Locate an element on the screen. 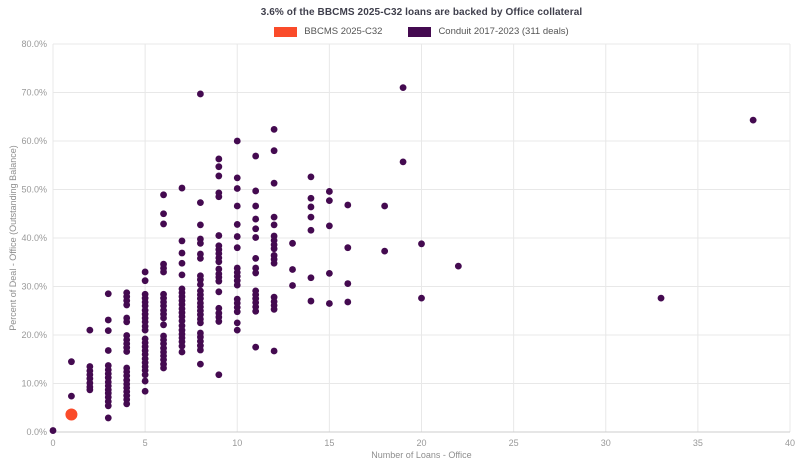 This screenshot has width=800, height=467. legend-item-conduit: Conduit 2017-2023 (311 deals) is located at coordinates (488, 31).